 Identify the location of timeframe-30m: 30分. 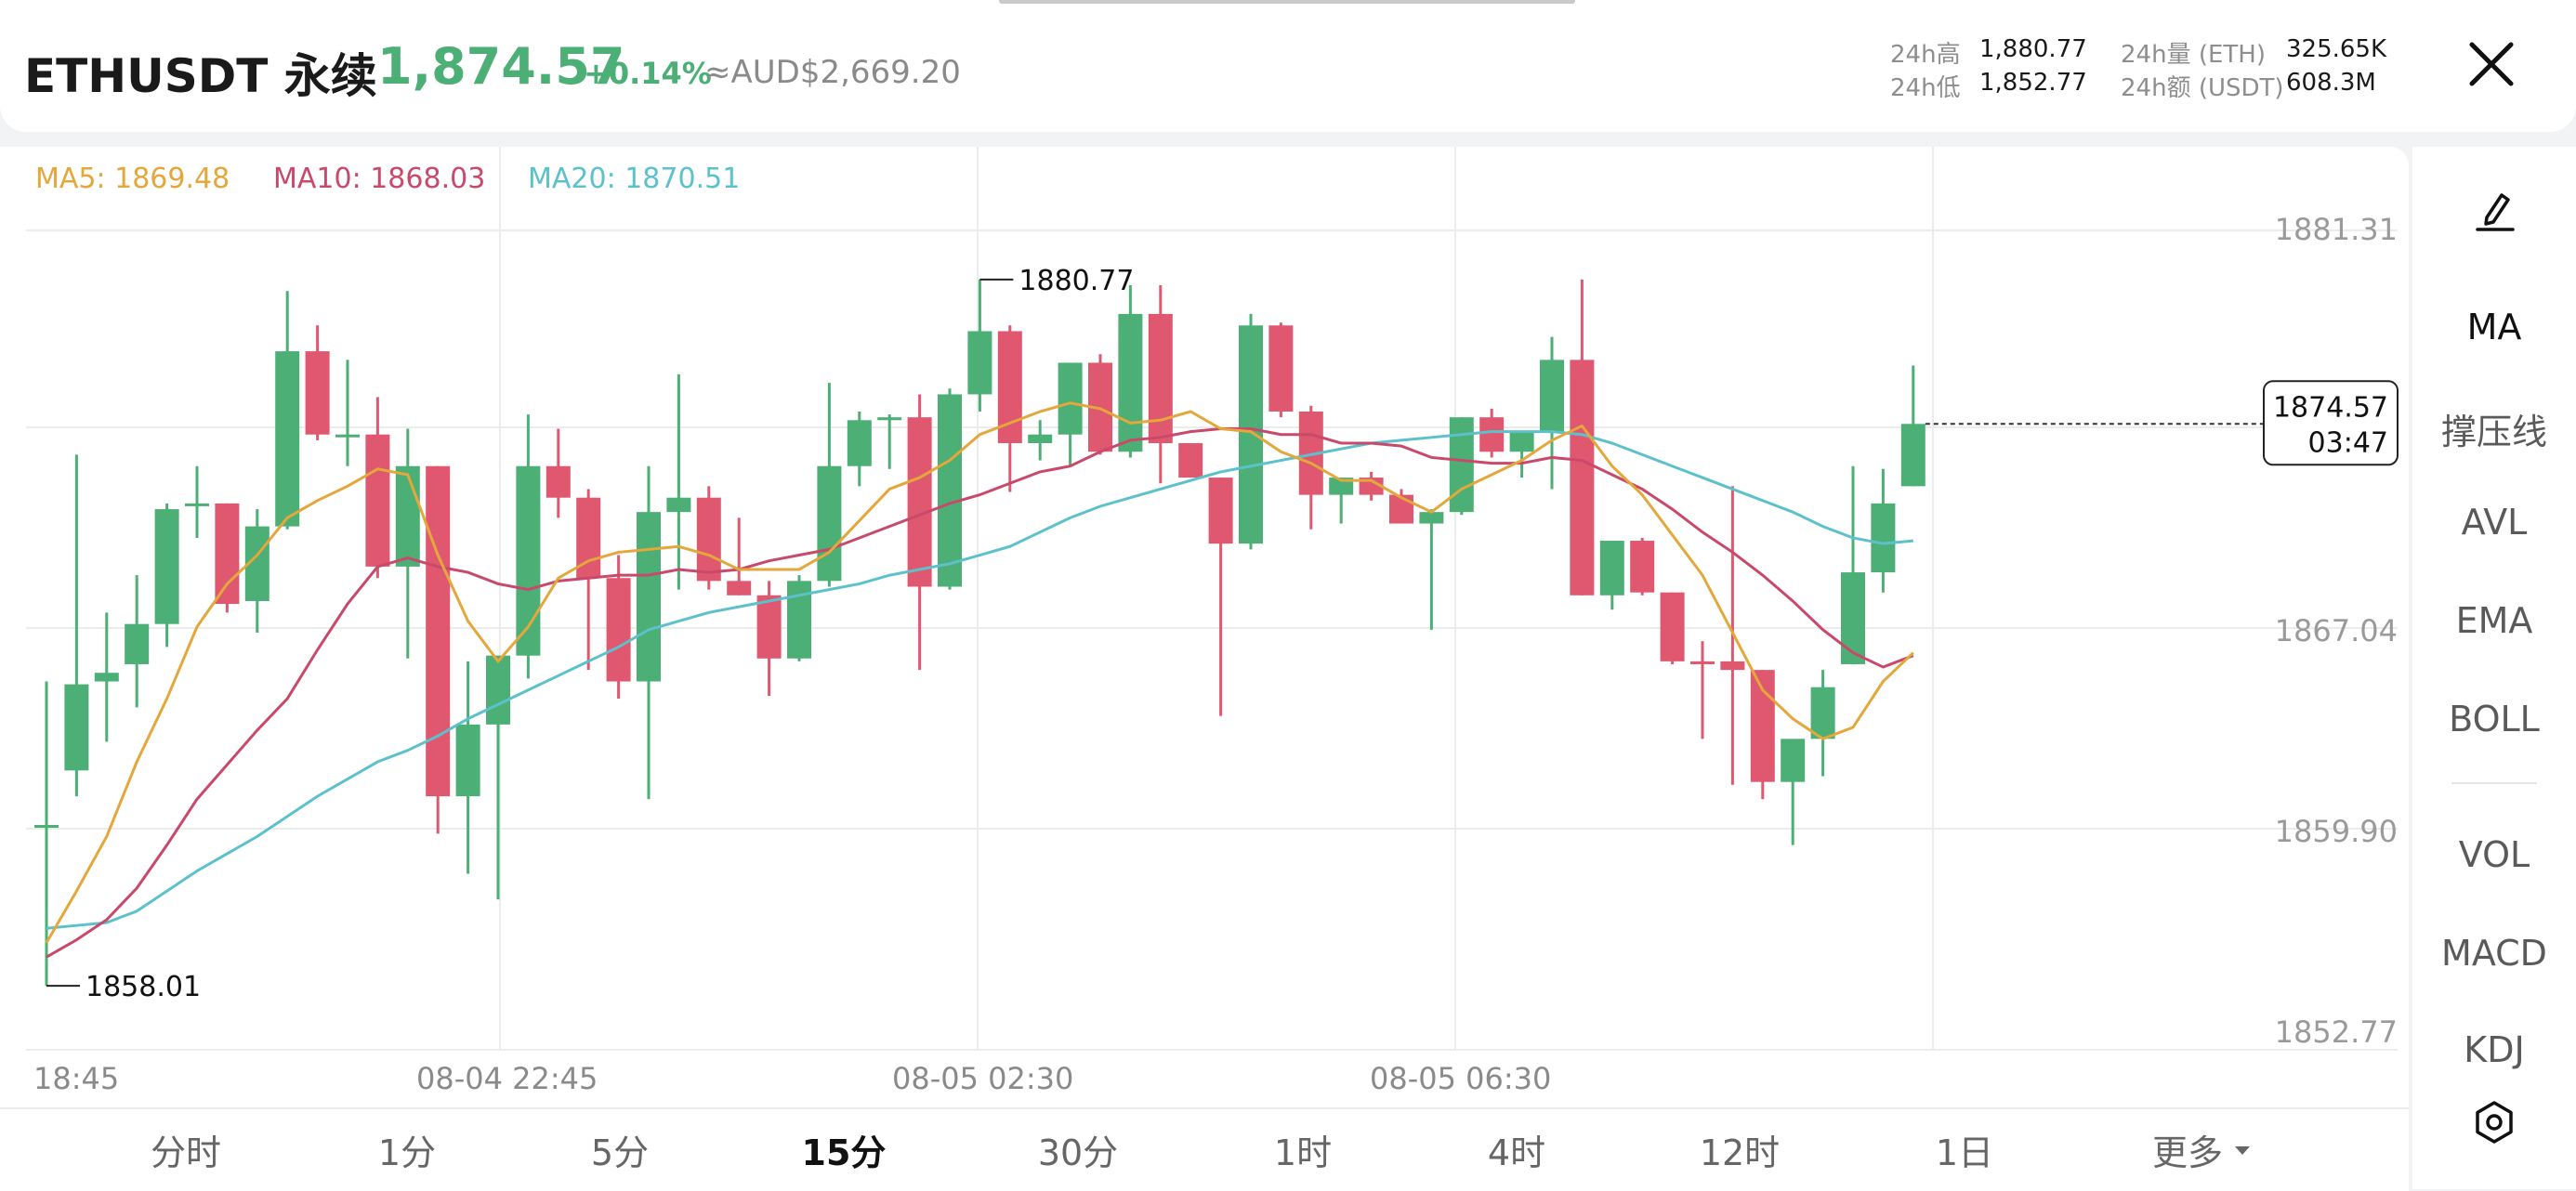
(1078, 1153).